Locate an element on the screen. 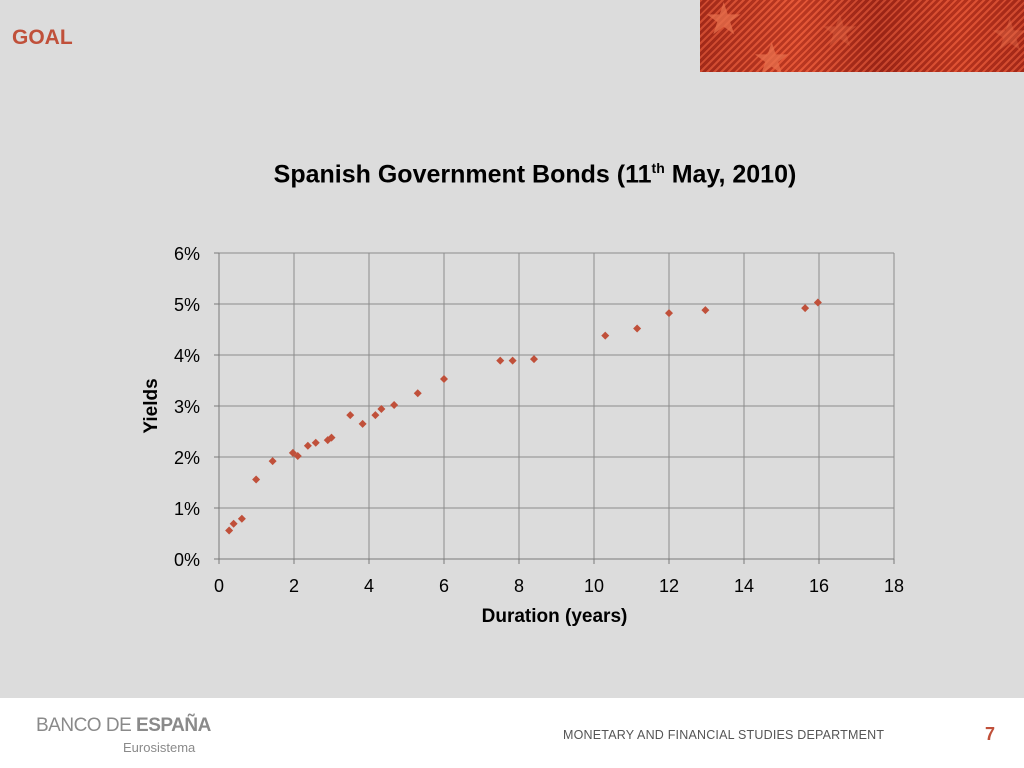  y-tick-label: 4% is located at coordinates (187, 356).